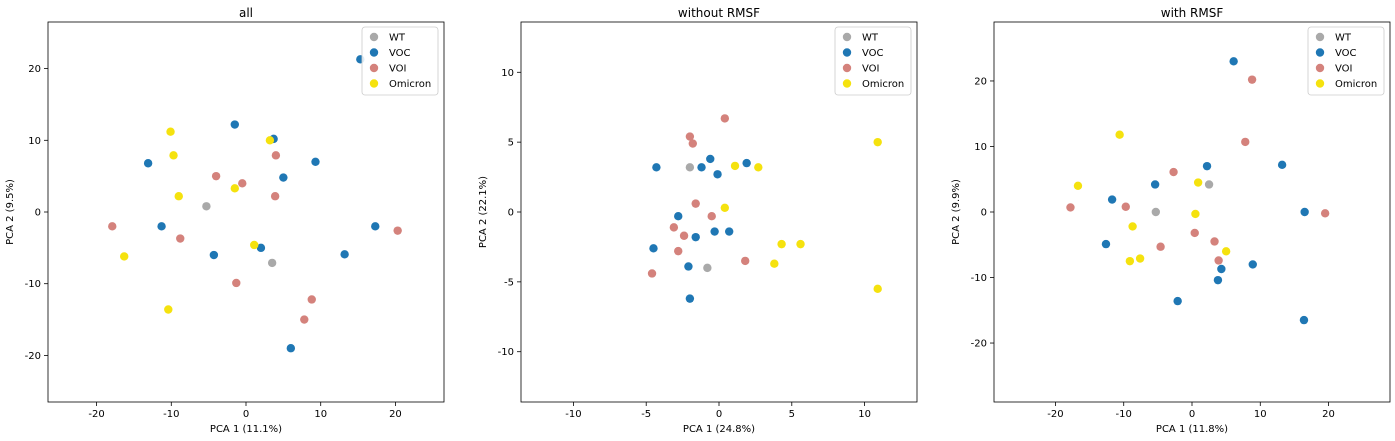 The image size is (1395, 441). Describe the element at coordinates (397, 38) in the screenshot. I see `legend-label: WT` at that location.